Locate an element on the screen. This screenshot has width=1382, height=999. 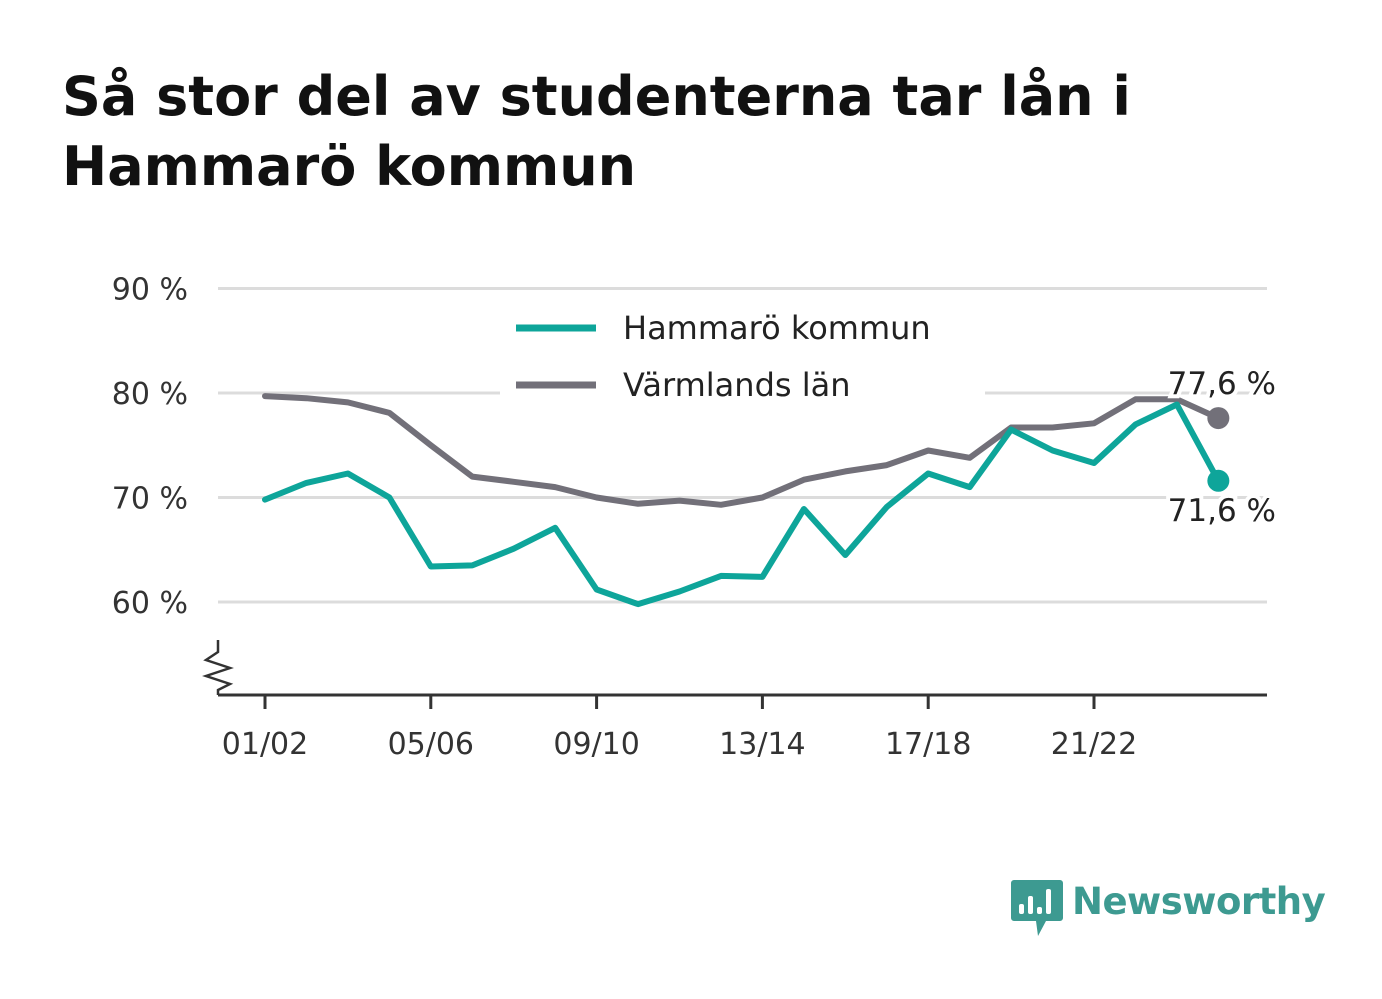
legend: Hammarö kommun Värmlands län is located at coordinates (742, 361).